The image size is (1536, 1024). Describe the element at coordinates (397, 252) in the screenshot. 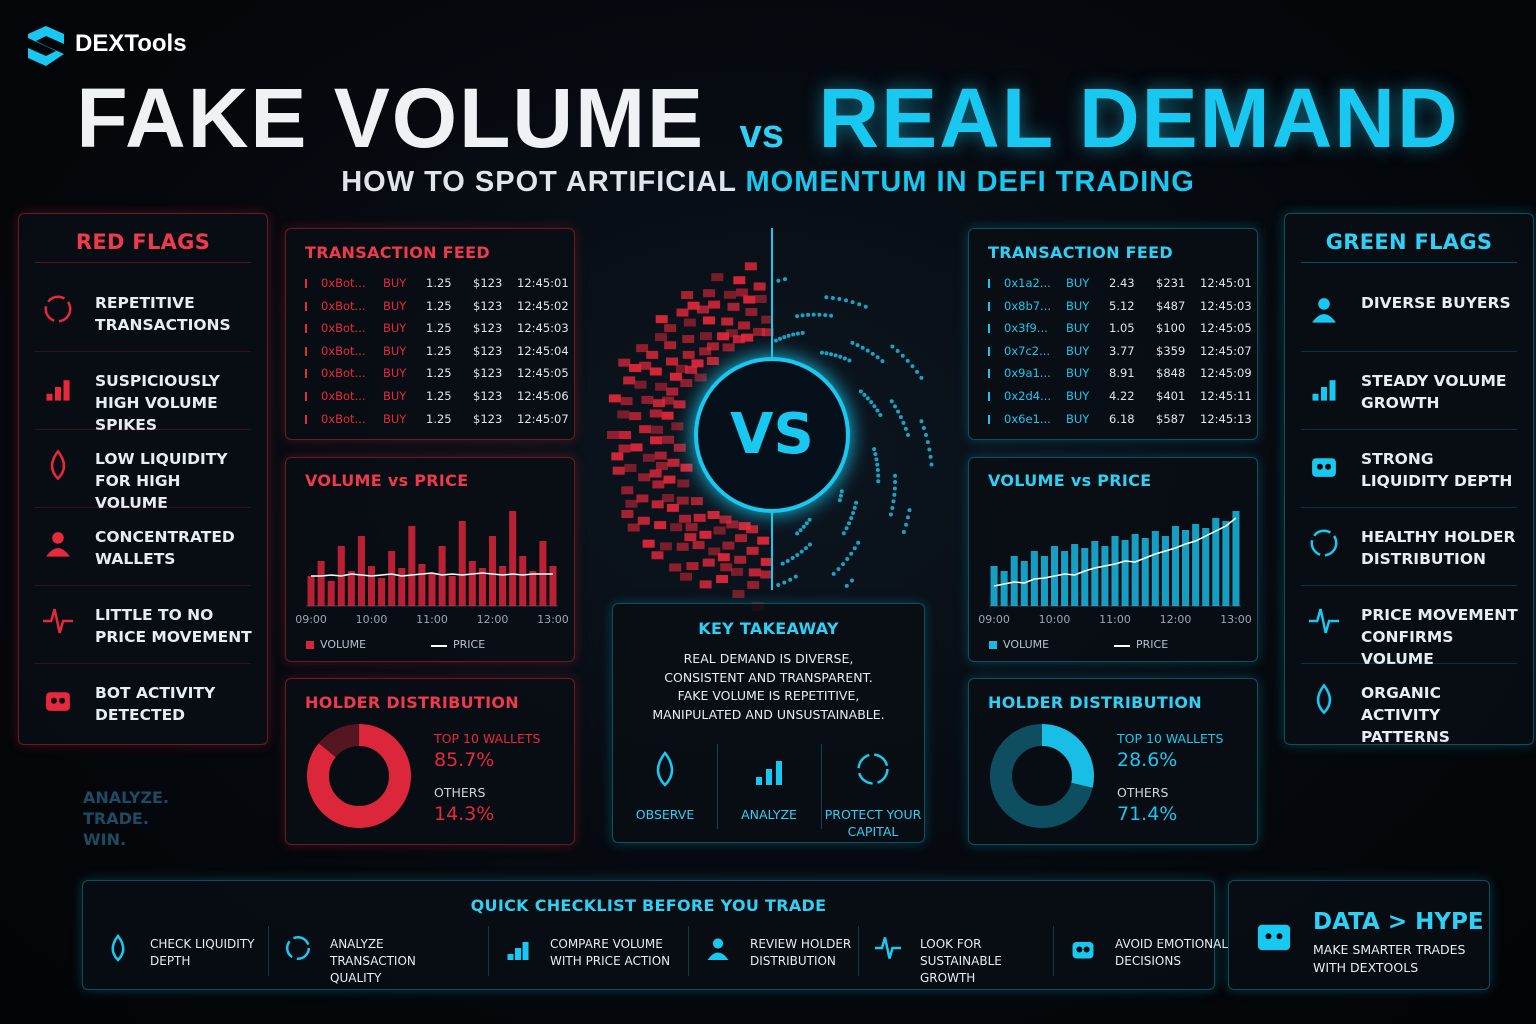

I see `panel-title: TRANSACTION FEED` at that location.